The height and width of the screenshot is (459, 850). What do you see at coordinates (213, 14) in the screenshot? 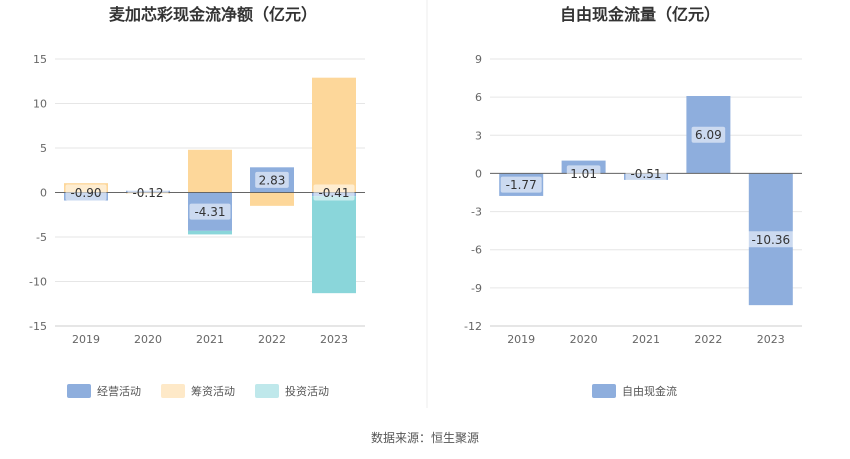
I see `chart-title-cashflow: 麦加芯彩现金流净额（亿元）` at bounding box center [213, 14].